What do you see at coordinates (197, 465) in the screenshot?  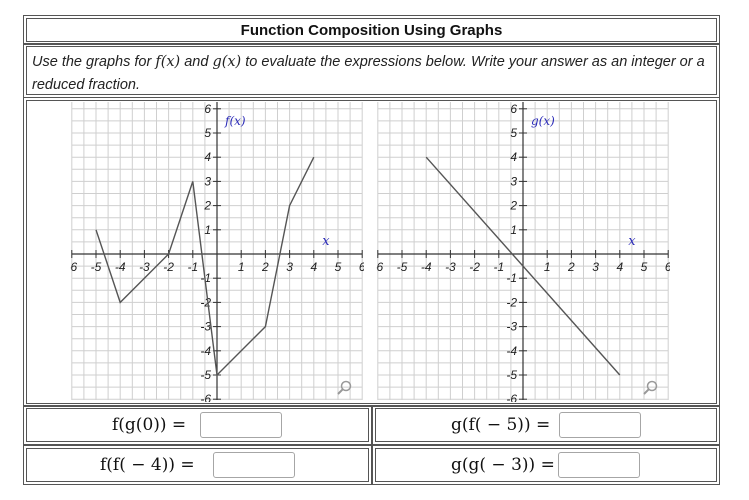 I see `question-f-of-f-neg4: f(f( − 4)) =` at bounding box center [197, 465].